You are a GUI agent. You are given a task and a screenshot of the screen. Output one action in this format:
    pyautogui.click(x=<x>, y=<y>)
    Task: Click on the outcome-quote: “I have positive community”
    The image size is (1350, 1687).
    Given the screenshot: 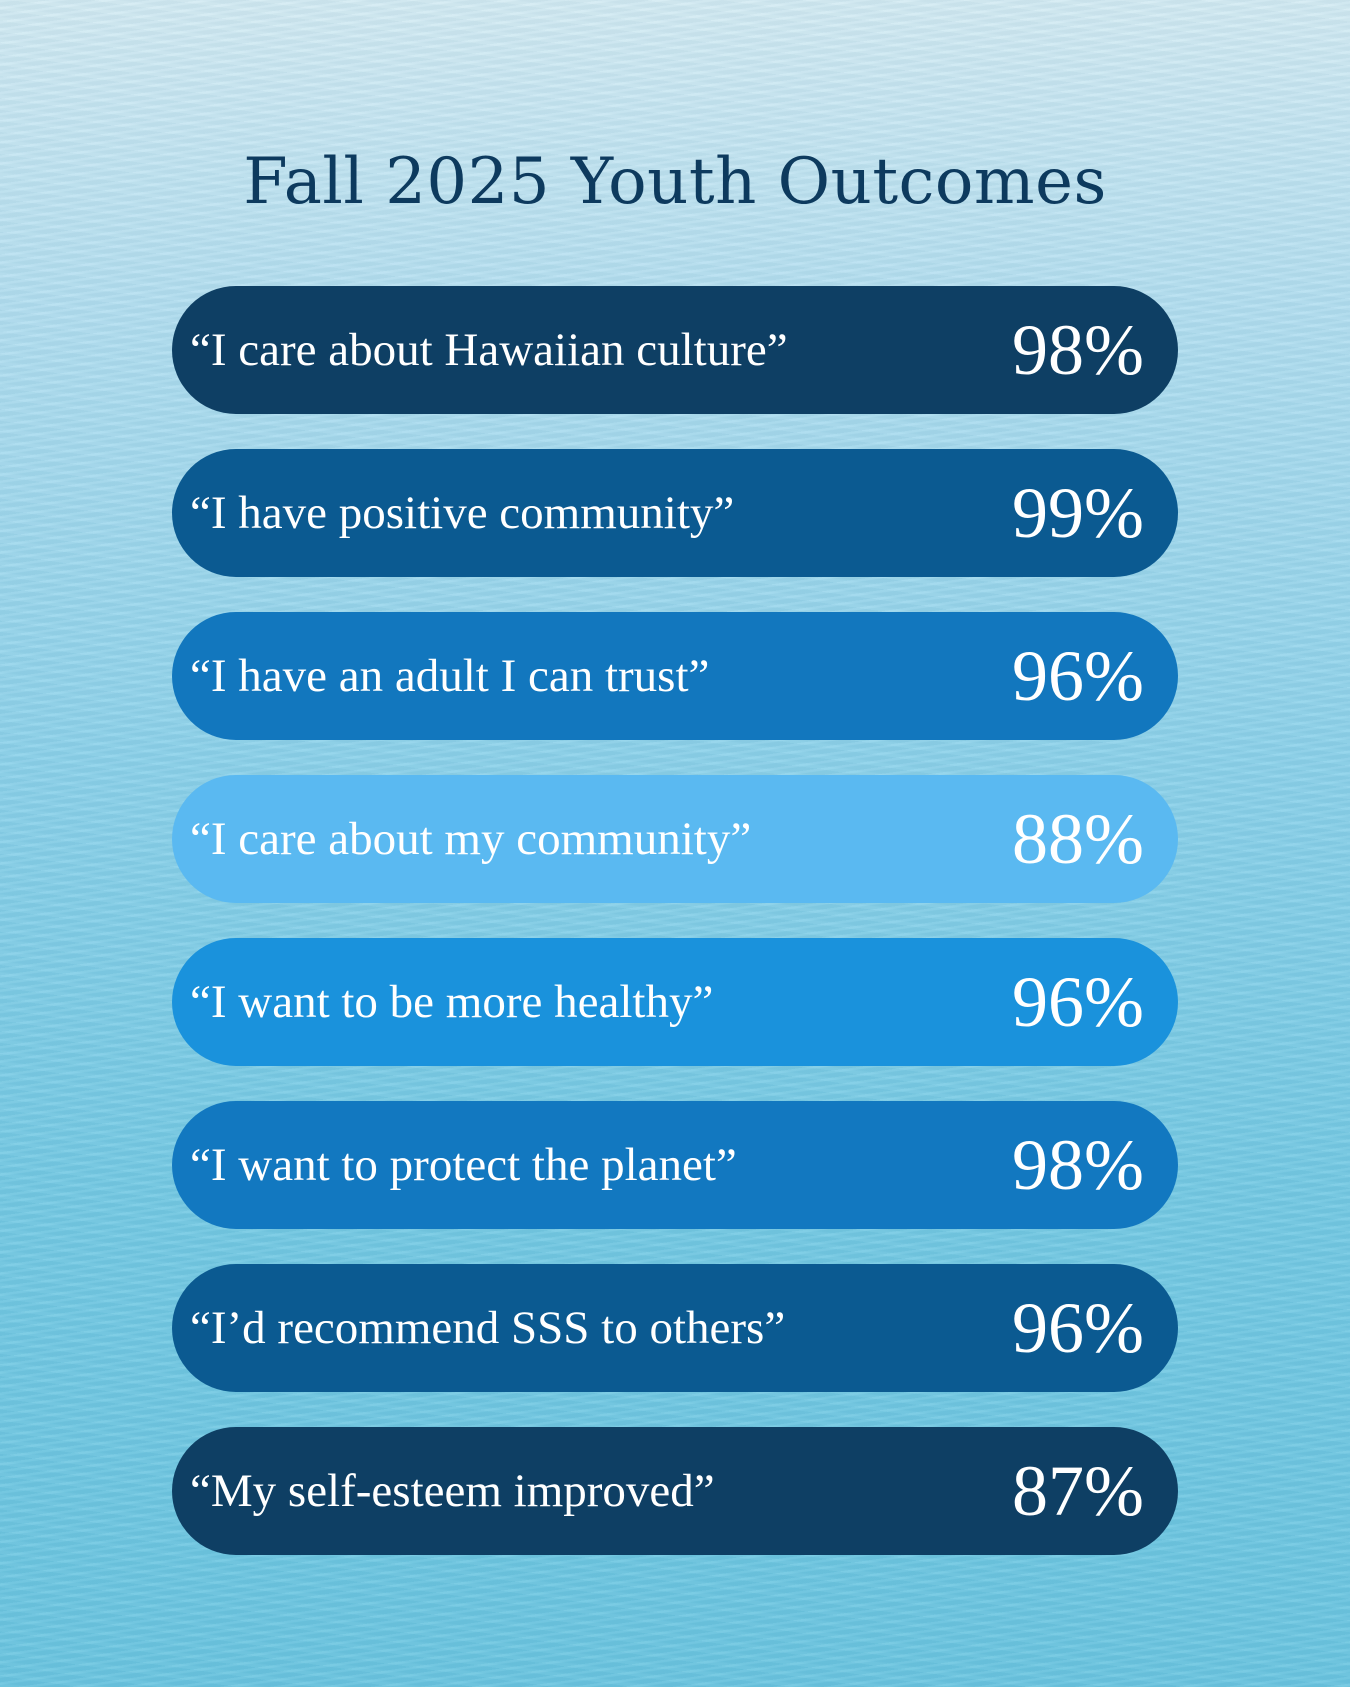 What is the action you would take?
    pyautogui.click(x=462, y=513)
    